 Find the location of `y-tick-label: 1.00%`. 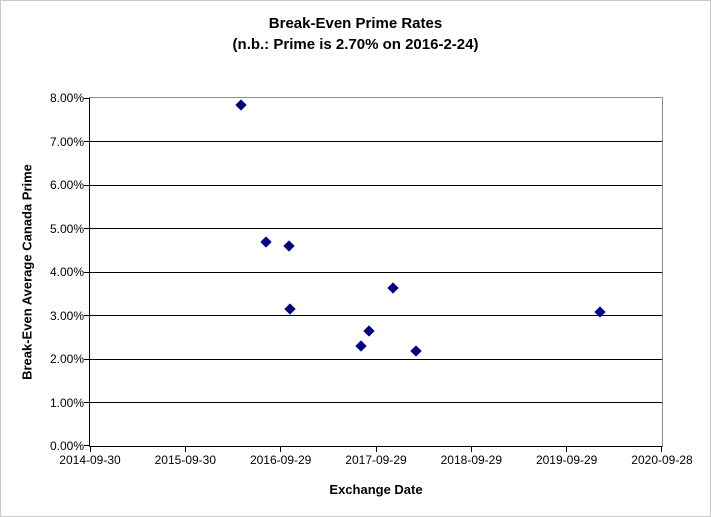

y-tick-label: 1.00% is located at coordinates (66, 402).